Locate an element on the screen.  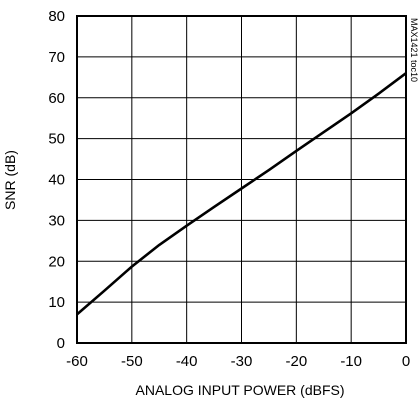
y-tick-label: 50 is located at coordinates (56, 139).